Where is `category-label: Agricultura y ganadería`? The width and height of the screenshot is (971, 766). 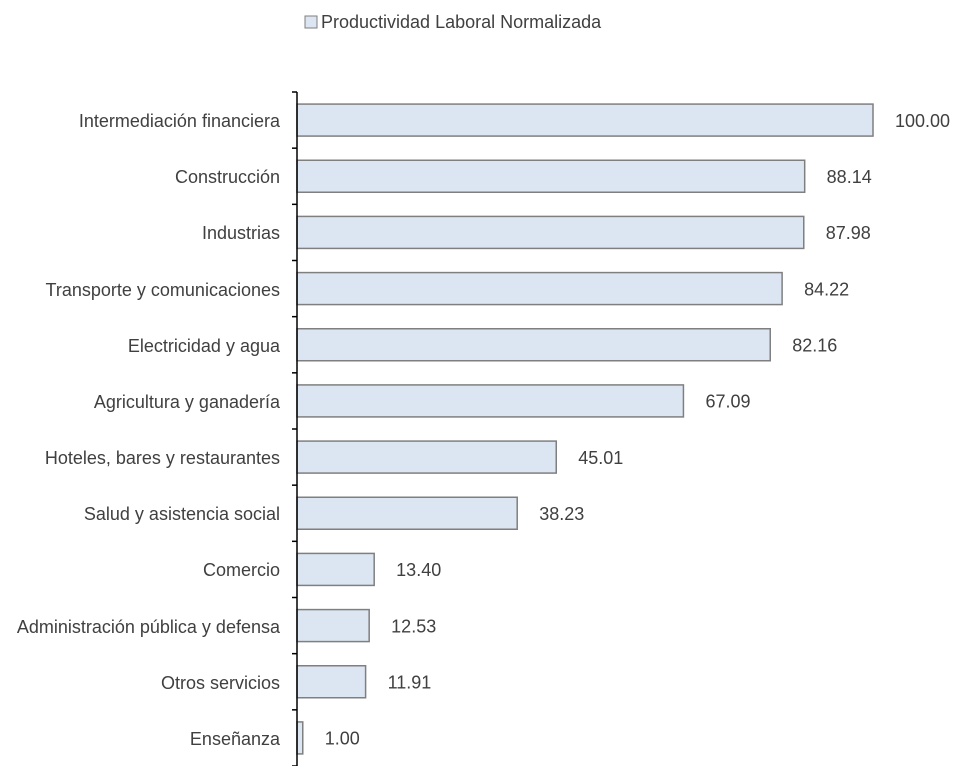 category-label: Agricultura y ganadería is located at coordinates (186, 401).